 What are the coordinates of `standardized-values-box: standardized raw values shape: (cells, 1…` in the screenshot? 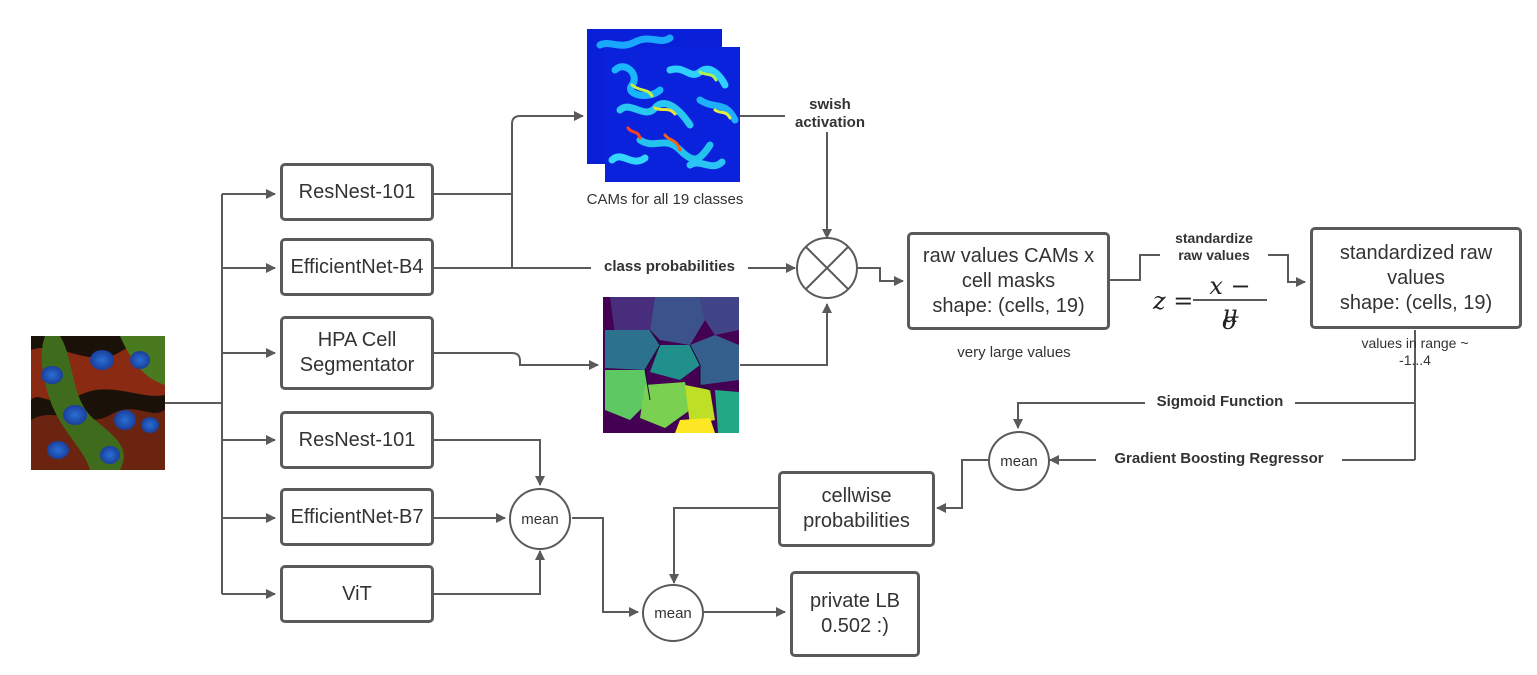 It's located at (1416, 278).